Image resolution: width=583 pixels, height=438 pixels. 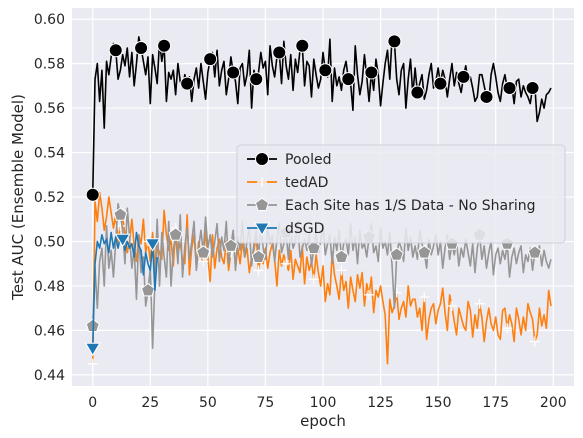 I want to click on y-tick-label: 0.52, so click(x=49, y=198).